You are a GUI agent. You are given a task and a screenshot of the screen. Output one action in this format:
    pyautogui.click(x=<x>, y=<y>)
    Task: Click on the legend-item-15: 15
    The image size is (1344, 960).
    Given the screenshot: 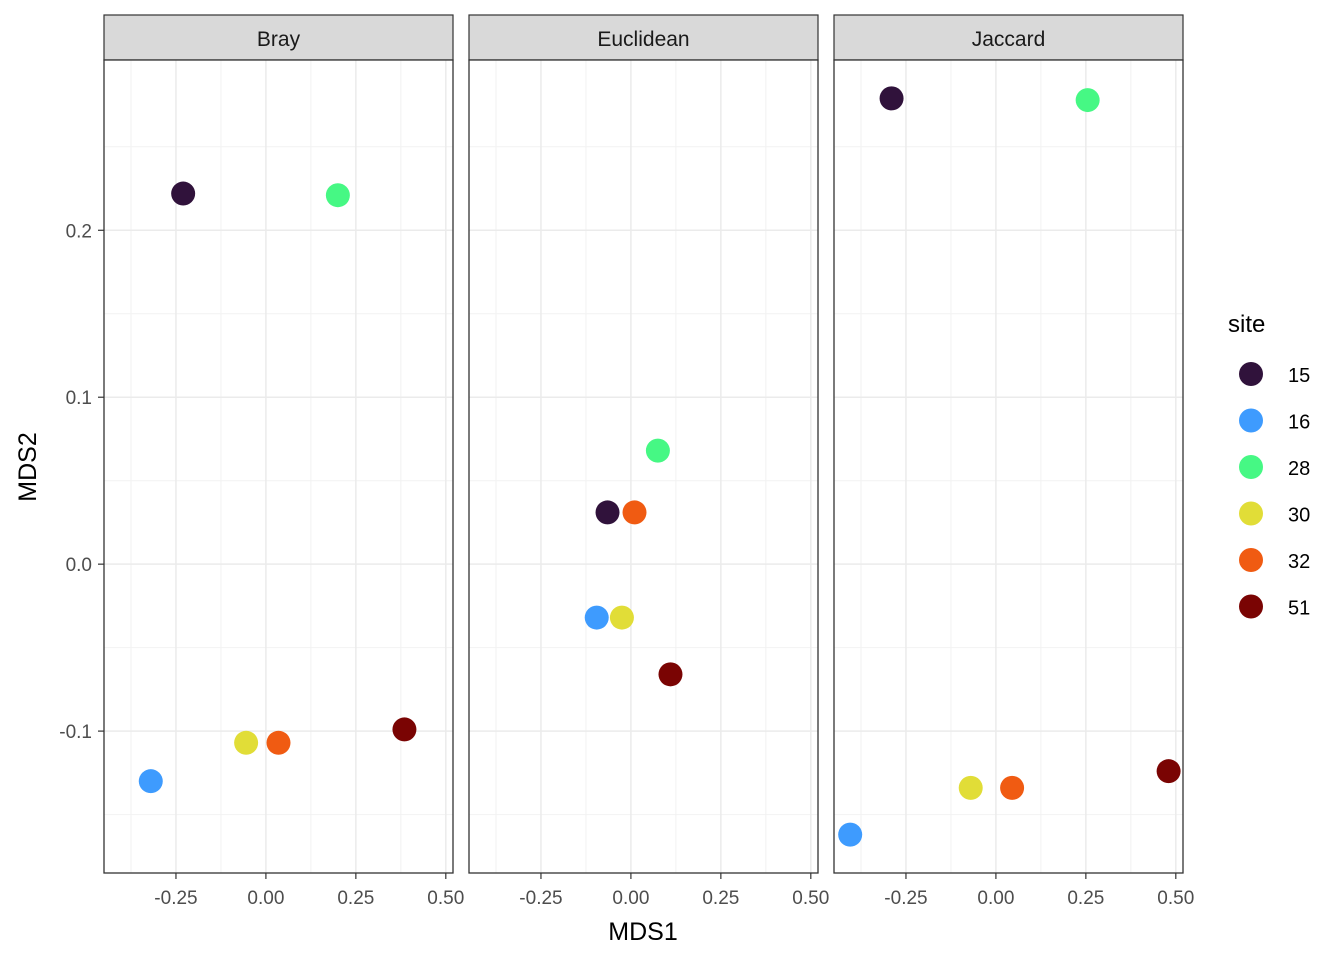 What is the action you would take?
    pyautogui.click(x=1274, y=374)
    